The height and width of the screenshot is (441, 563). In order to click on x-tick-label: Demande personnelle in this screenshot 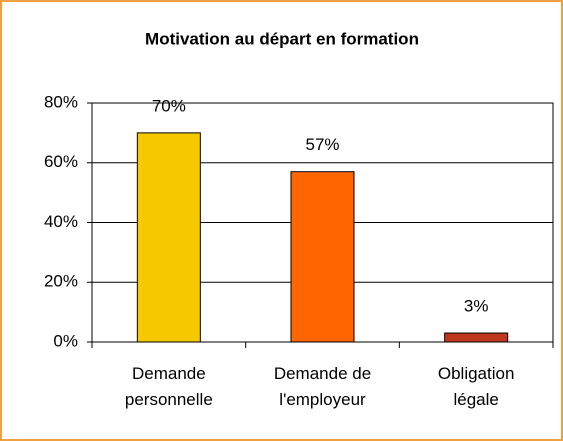, I will do `click(169, 386)`.